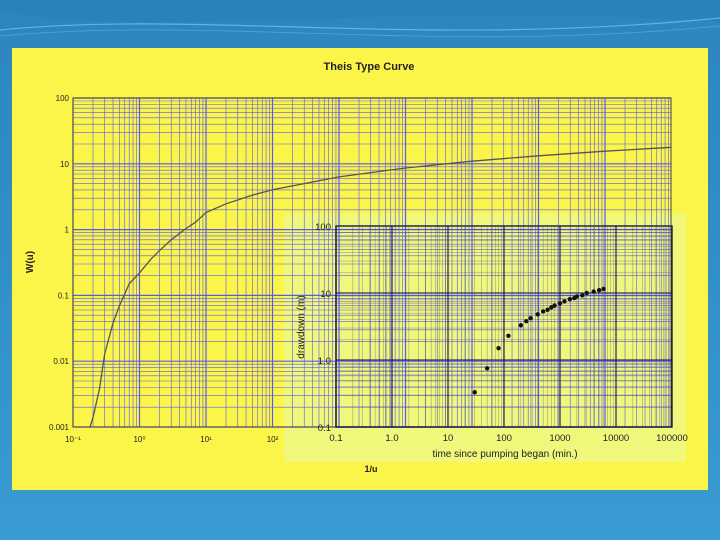  What do you see at coordinates (539, 340) in the screenshot?
I see `inset-chart-points-layer` at bounding box center [539, 340].